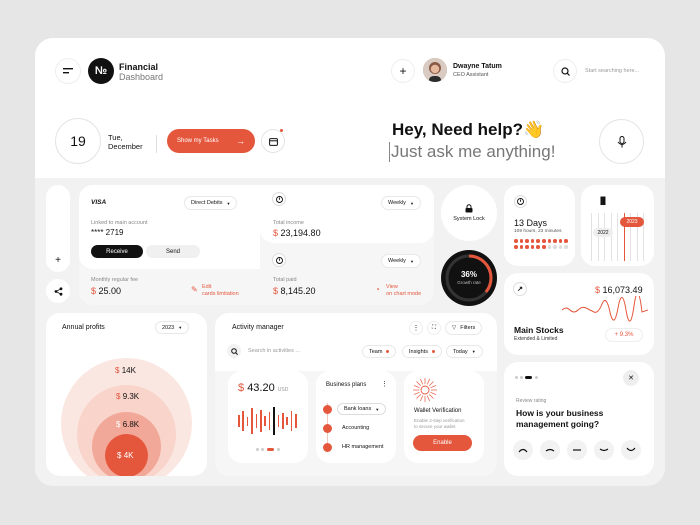  I want to click on amount-pager, so click(268, 449).